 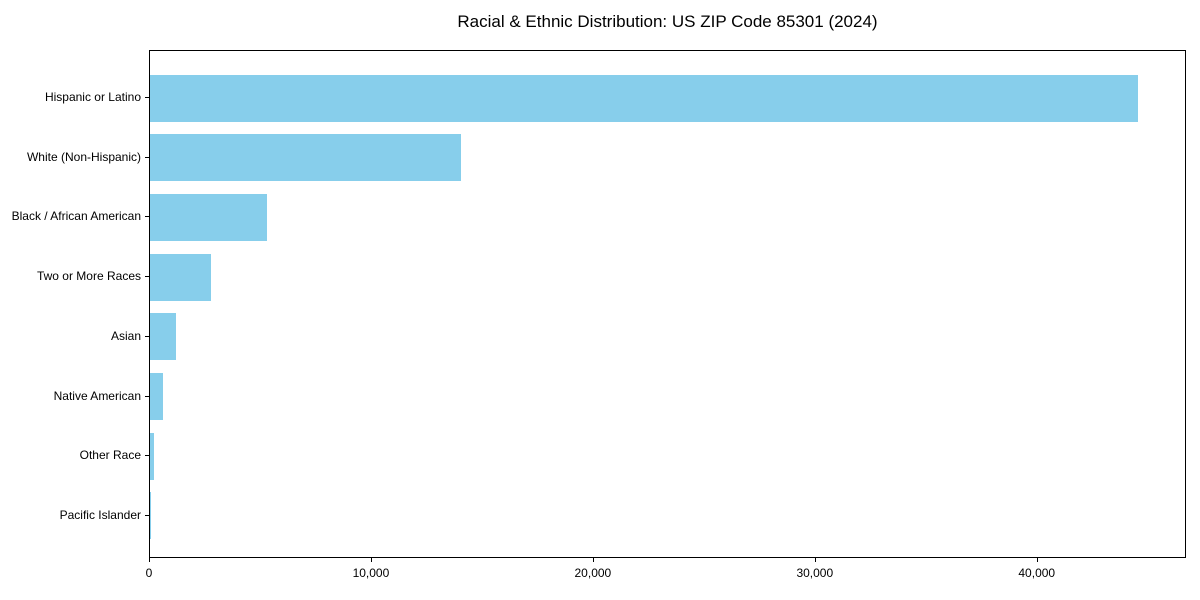 What do you see at coordinates (593, 573) in the screenshot?
I see `x-tick-label-20-000: 20,000` at bounding box center [593, 573].